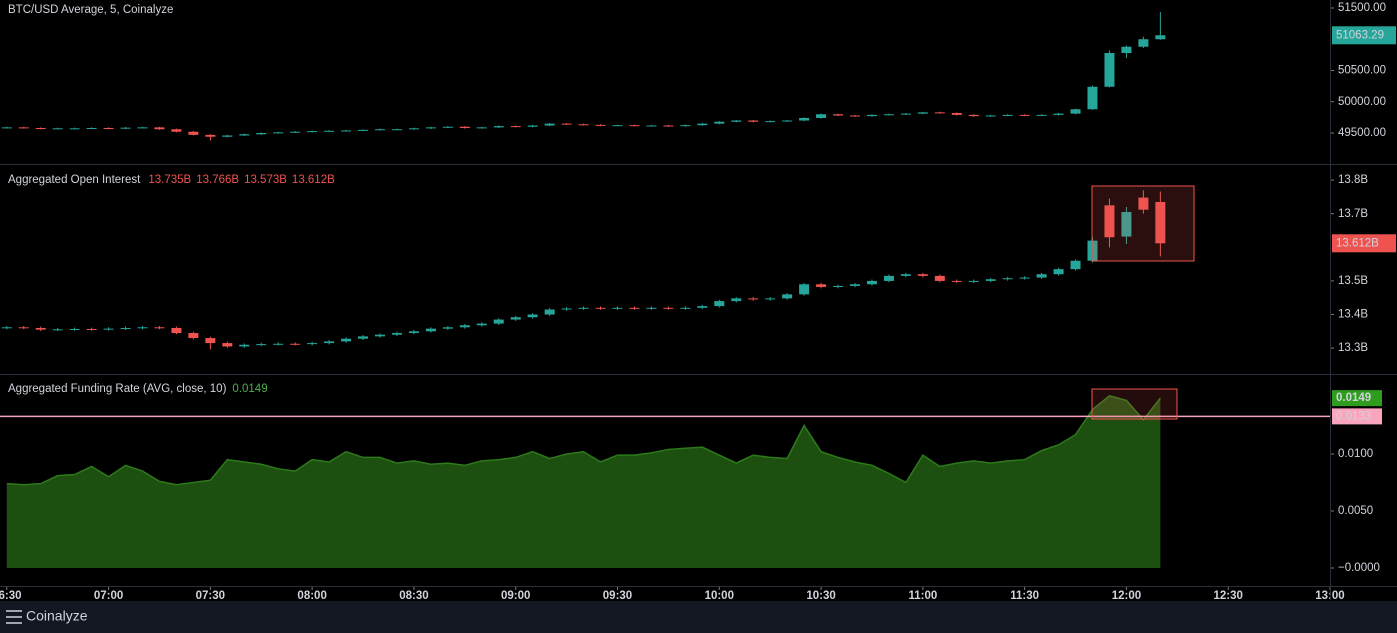  Describe the element at coordinates (311, 596) in the screenshot. I see `x-tick-label: 08:00` at that location.